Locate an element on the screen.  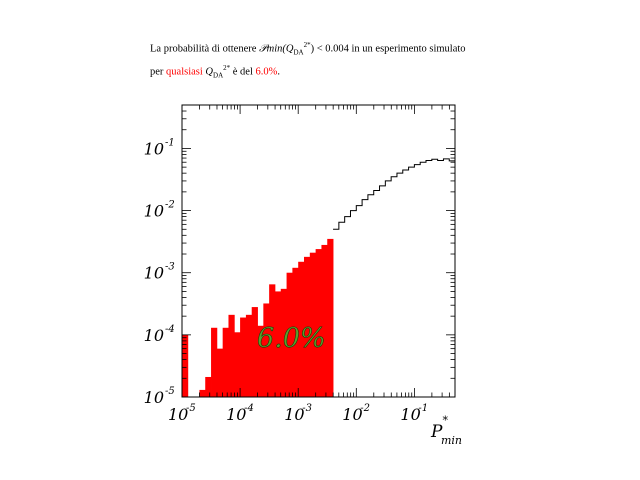
caption-line-2: per qualsiasi QDA2* è del 6.0%. is located at coordinates (360, 72).